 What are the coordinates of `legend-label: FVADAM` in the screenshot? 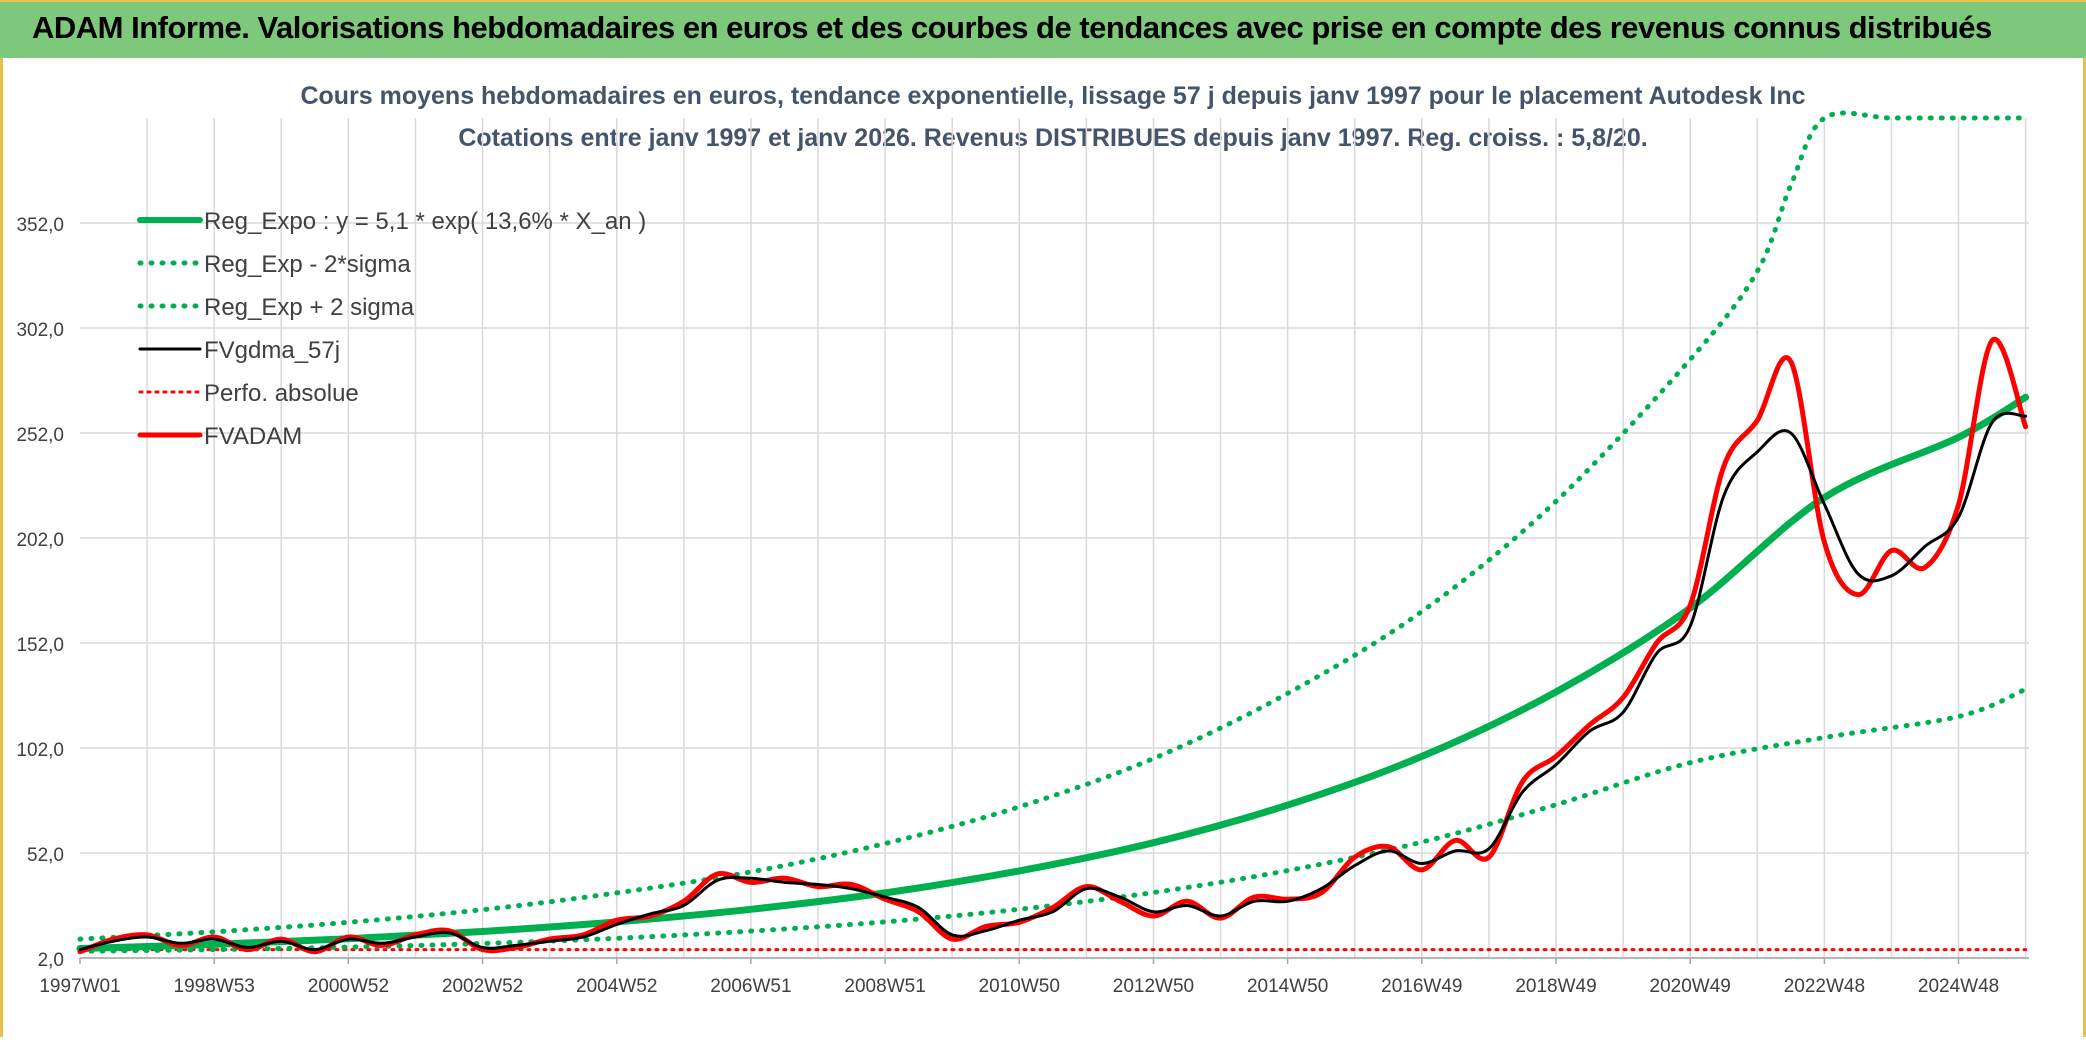 It's located at (253, 436).